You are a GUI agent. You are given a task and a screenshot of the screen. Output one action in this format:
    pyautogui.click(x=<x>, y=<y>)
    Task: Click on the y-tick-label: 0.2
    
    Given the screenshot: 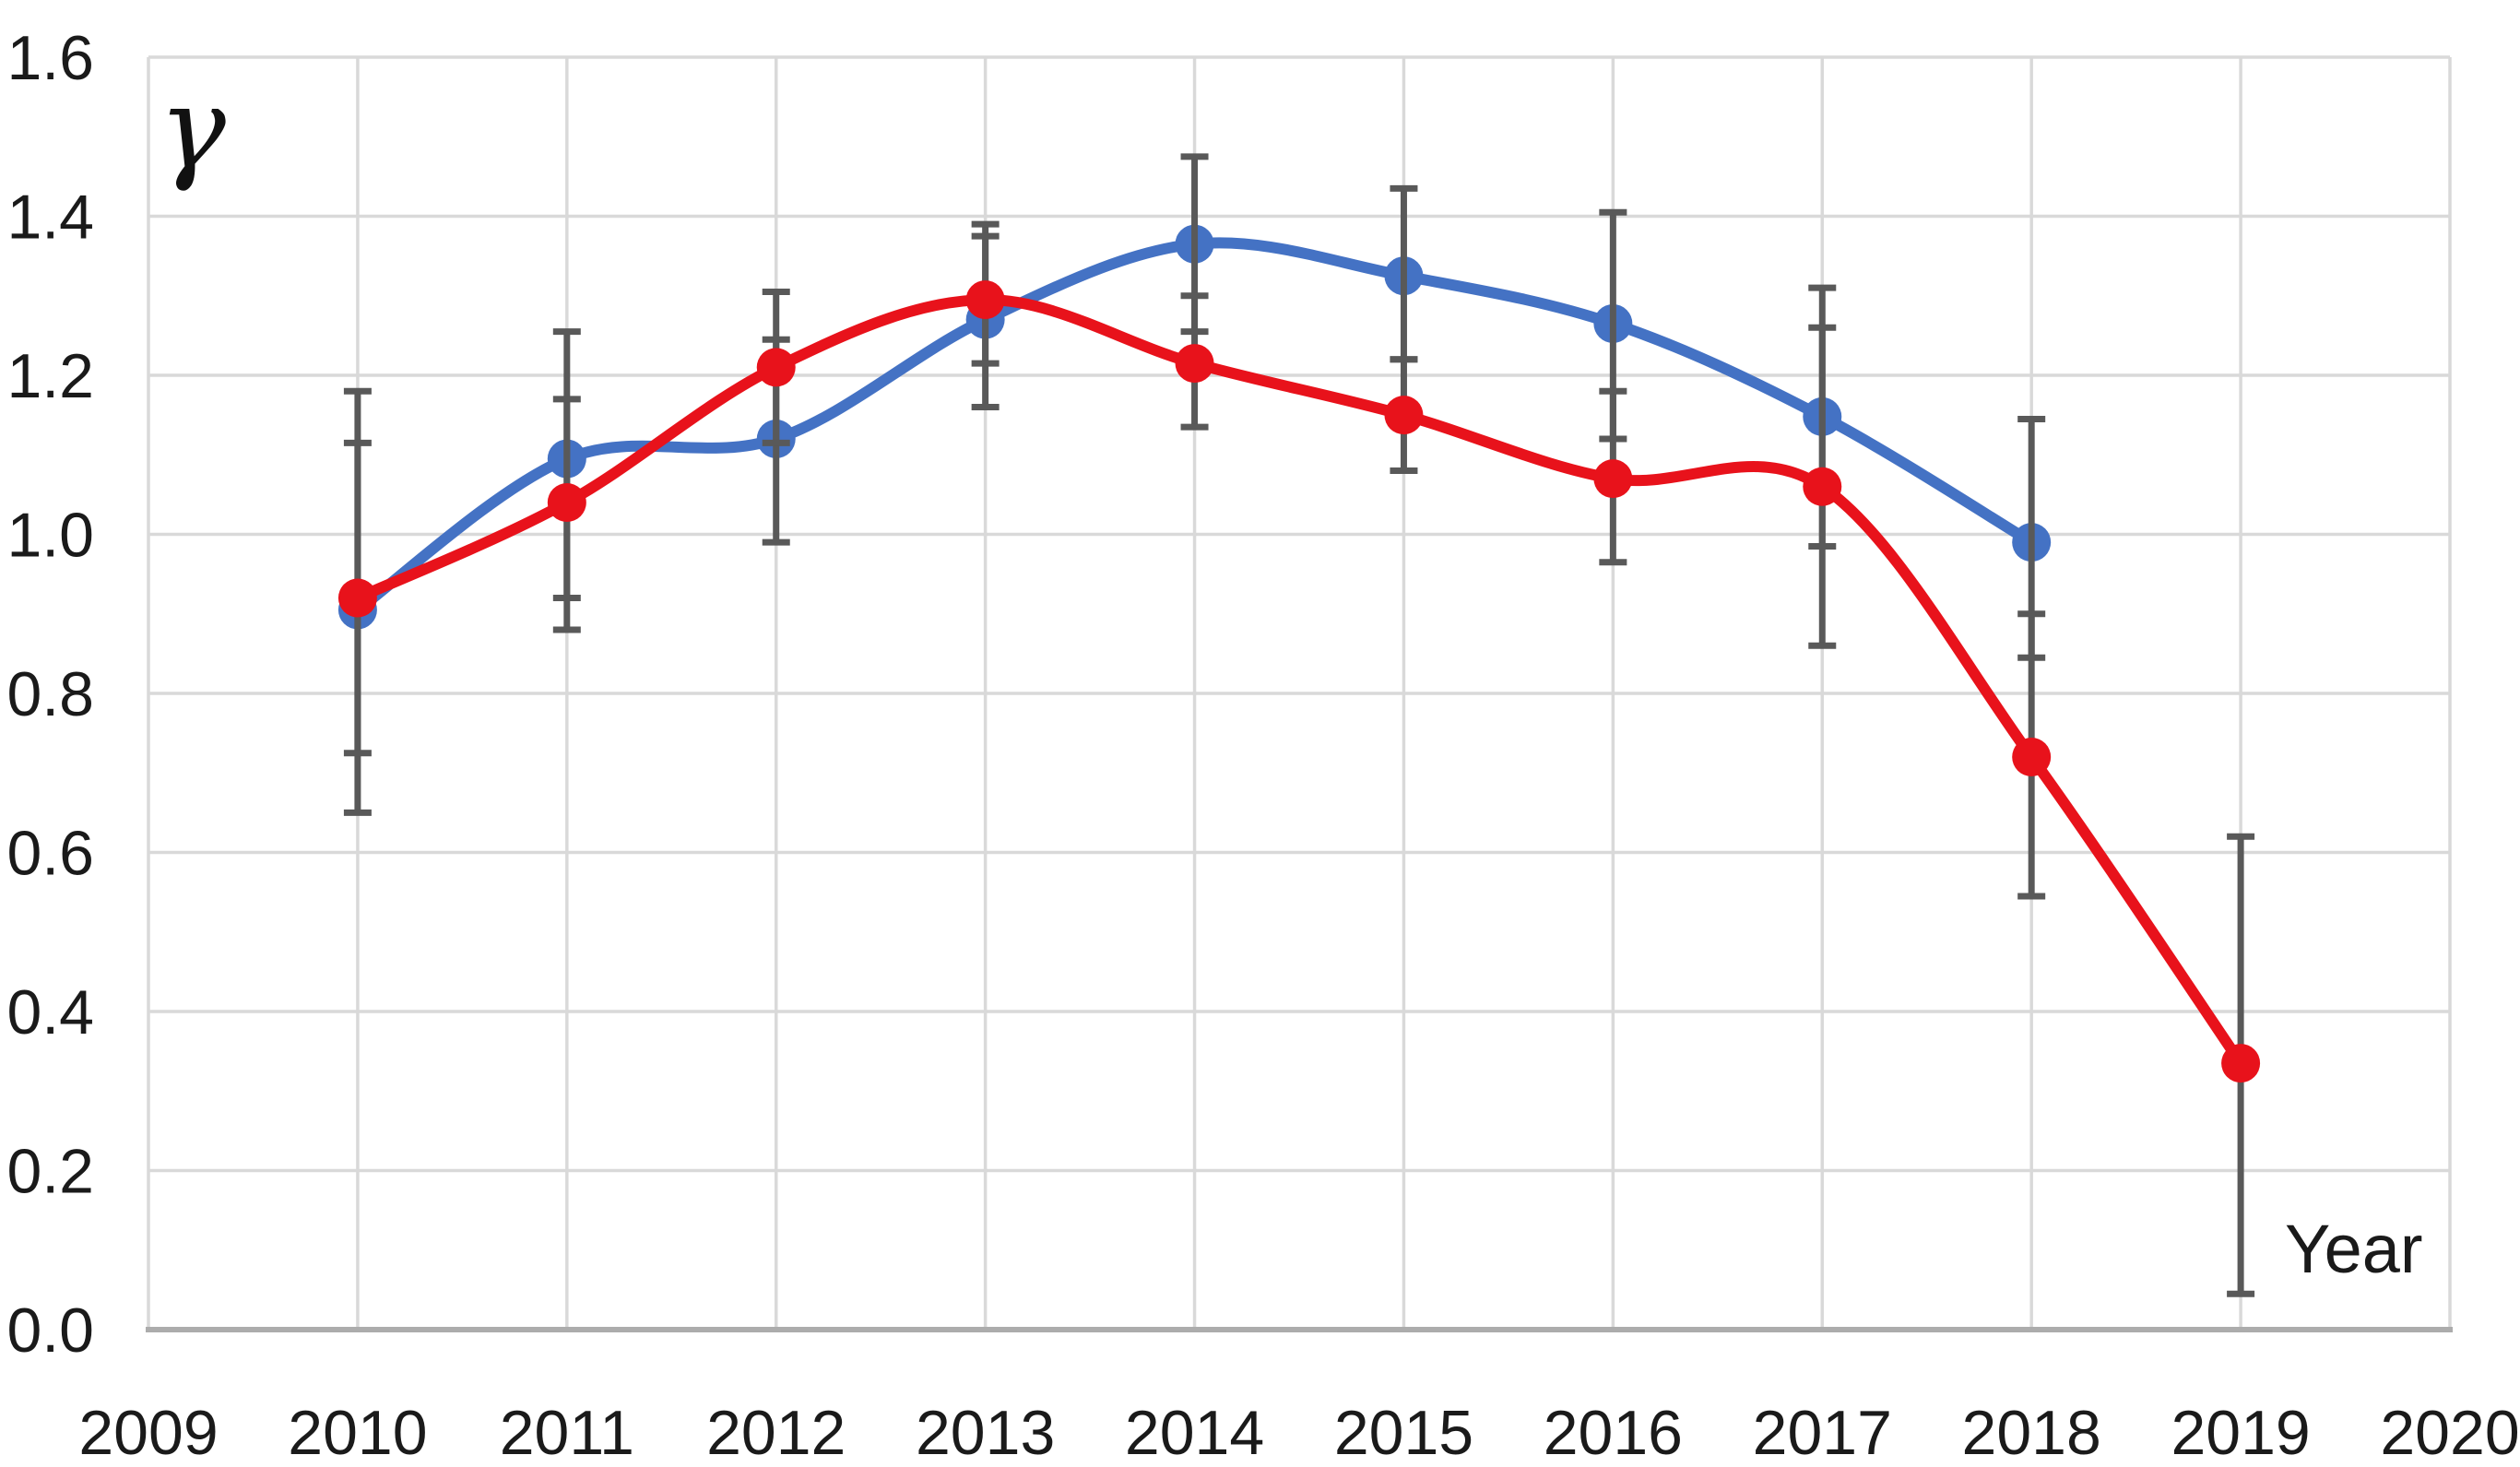 What is the action you would take?
    pyautogui.click(x=50, y=1172)
    